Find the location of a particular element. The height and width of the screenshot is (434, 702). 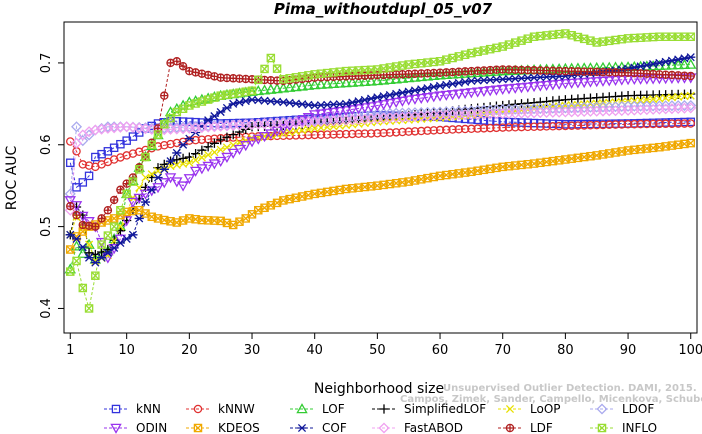

y-tick-label: 0.6 is located at coordinates (46, 144).